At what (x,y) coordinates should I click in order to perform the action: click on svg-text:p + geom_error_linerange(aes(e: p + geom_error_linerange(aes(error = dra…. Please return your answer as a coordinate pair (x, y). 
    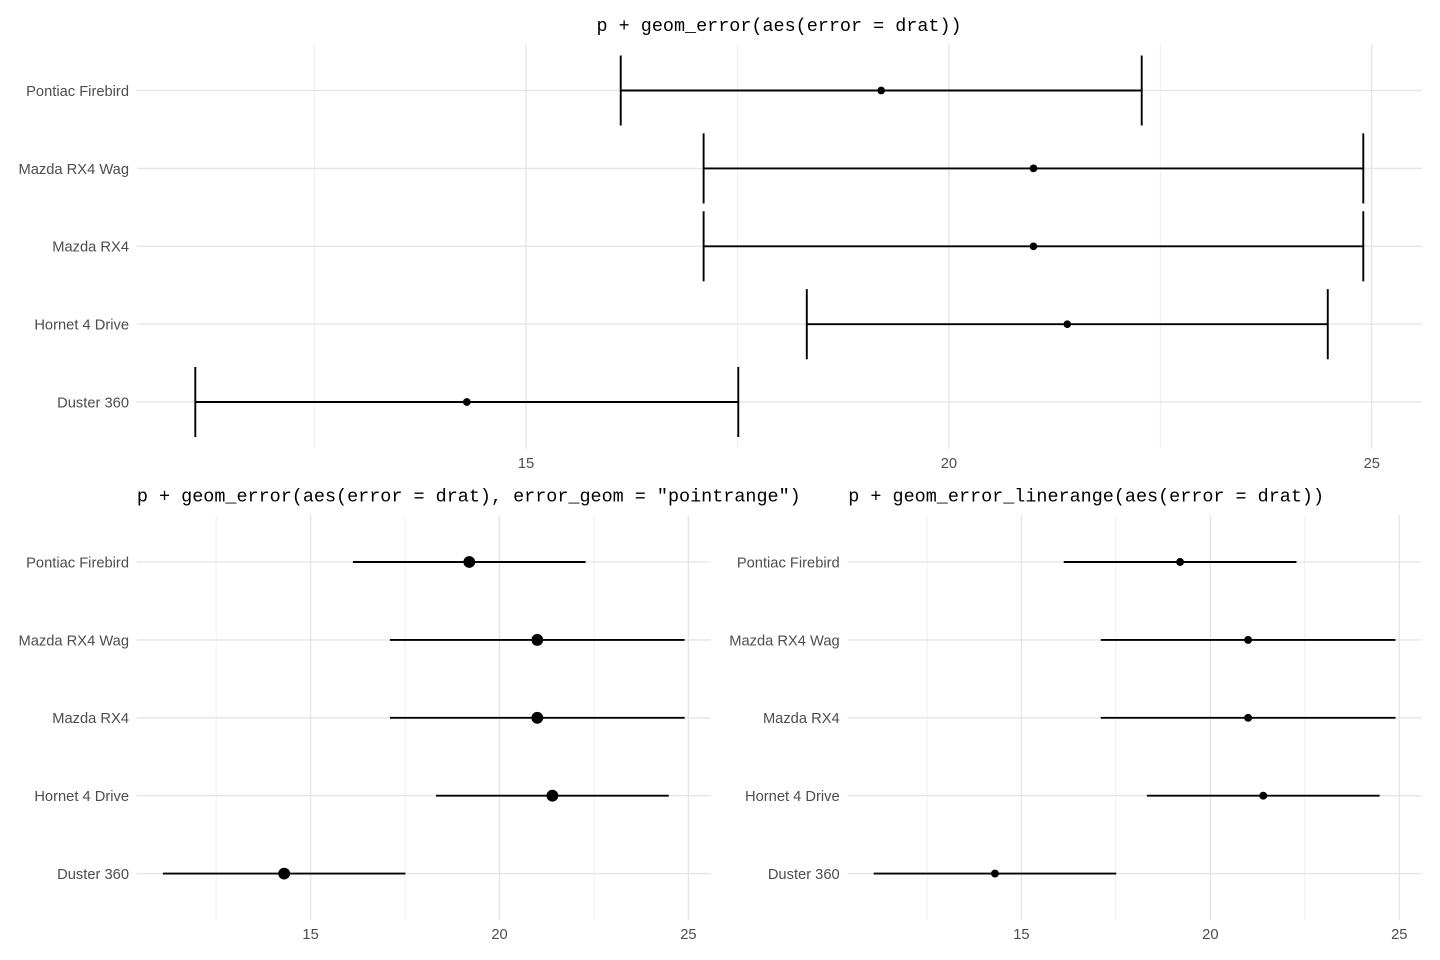
    Looking at the image, I should click on (1086, 497).